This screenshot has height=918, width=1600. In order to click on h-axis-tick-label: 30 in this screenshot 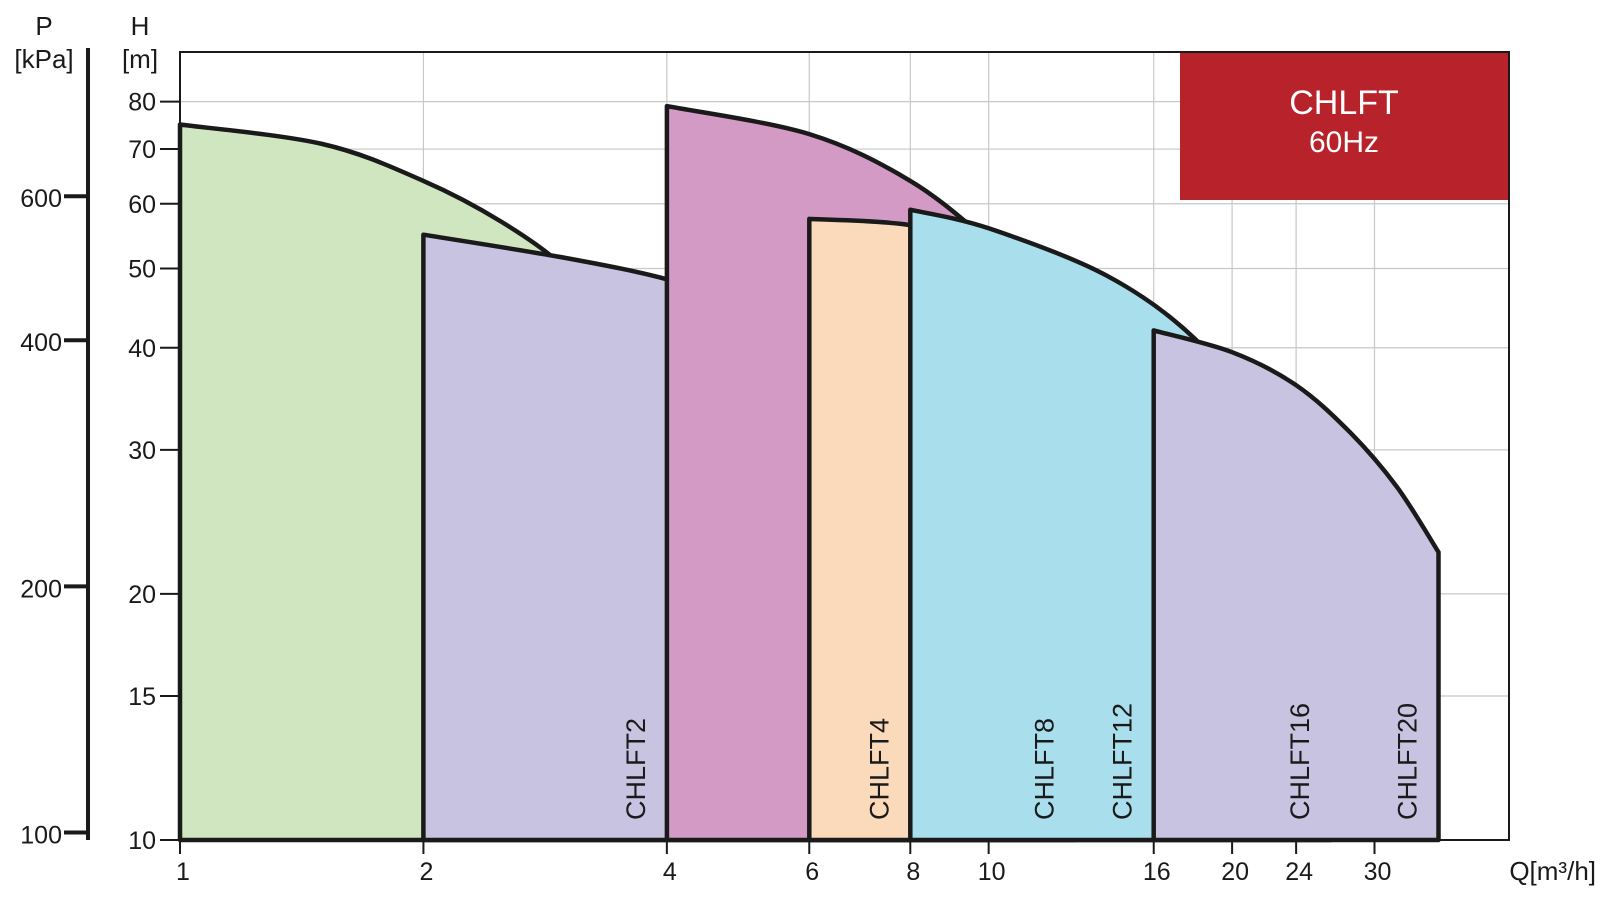, I will do `click(142, 451)`.